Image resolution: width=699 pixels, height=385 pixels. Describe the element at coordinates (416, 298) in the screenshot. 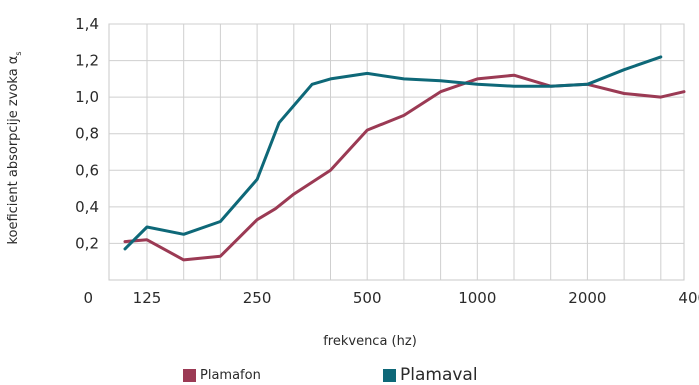

I see `x-tick-labels: 125 250 500 1000 2000 4000` at that location.